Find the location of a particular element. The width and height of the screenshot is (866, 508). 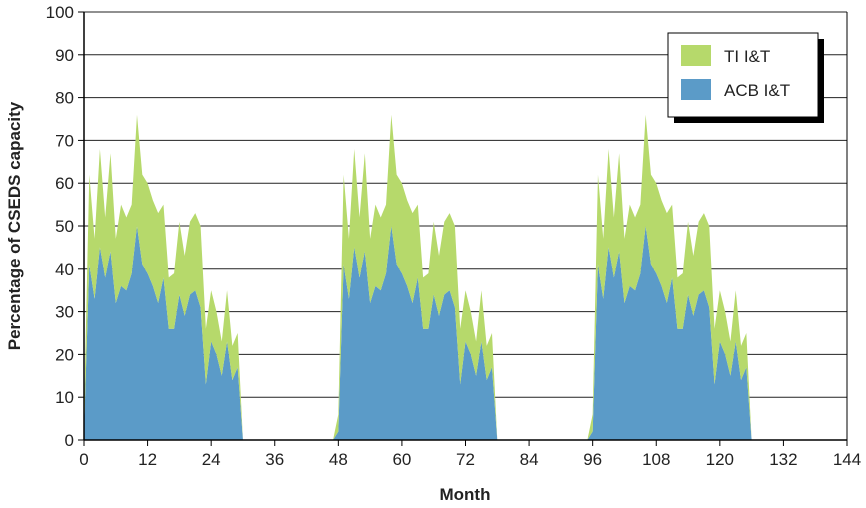

y-axis-title: Percentage of CSEDS capacity is located at coordinates (14, 225).